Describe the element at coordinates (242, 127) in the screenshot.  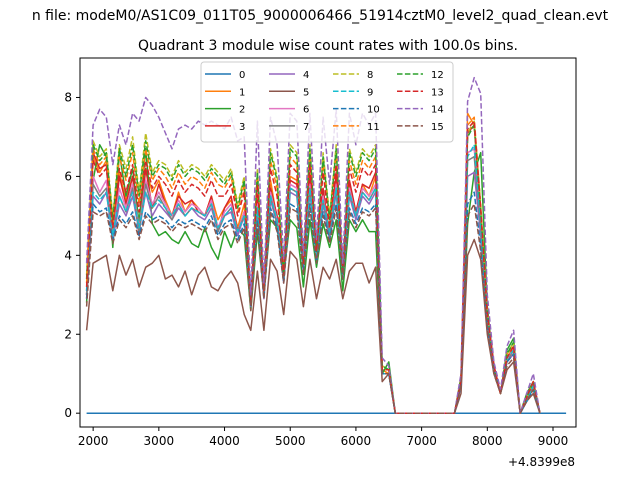
I see `legend-label-3: 3` at that location.